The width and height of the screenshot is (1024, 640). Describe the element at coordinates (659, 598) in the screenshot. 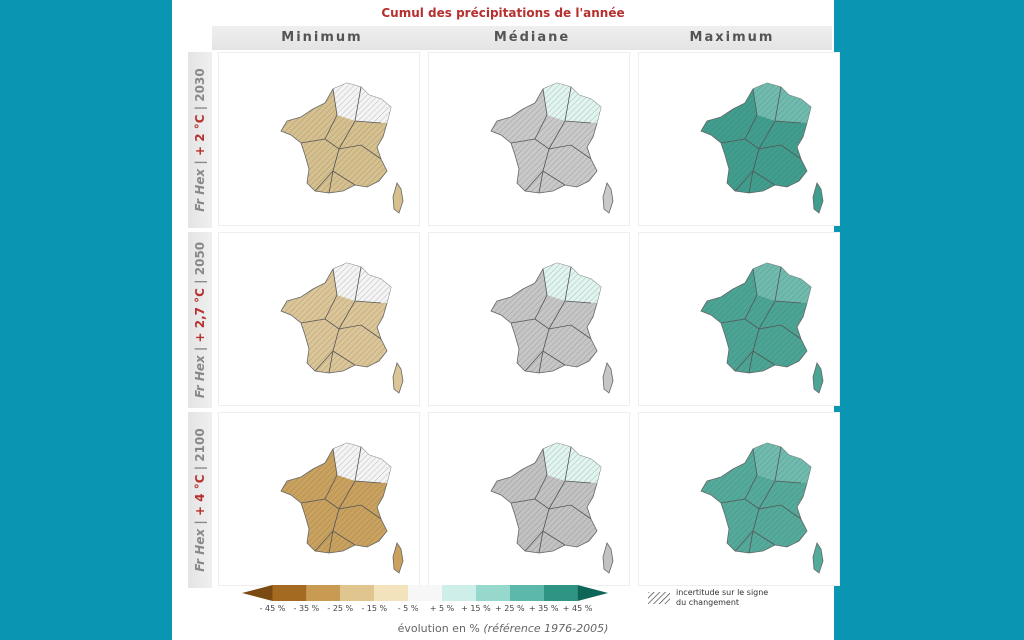

I see `hatch-pattern-icon` at that location.